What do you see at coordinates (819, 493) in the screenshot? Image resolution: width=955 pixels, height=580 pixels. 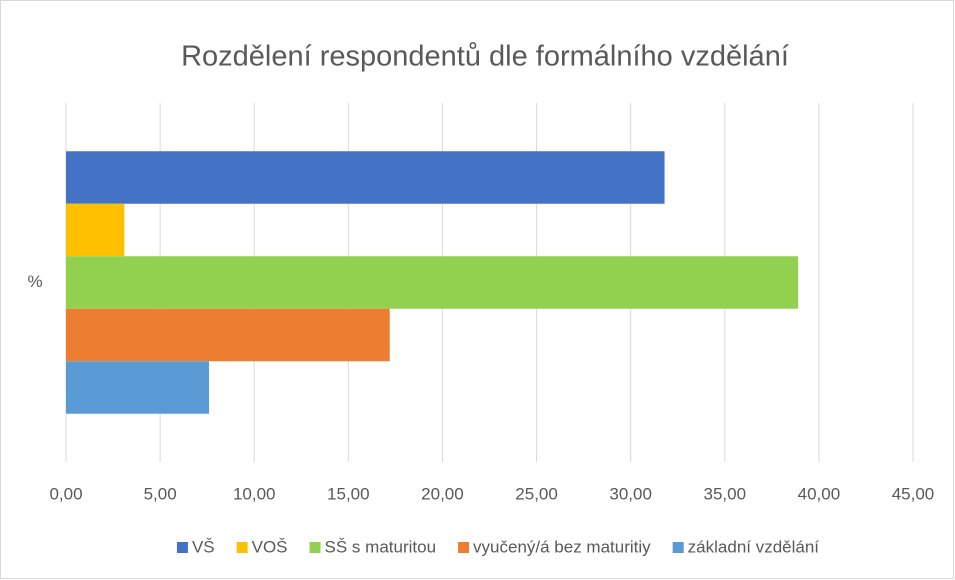 I see `x-tick-label: 40,00` at bounding box center [819, 493].